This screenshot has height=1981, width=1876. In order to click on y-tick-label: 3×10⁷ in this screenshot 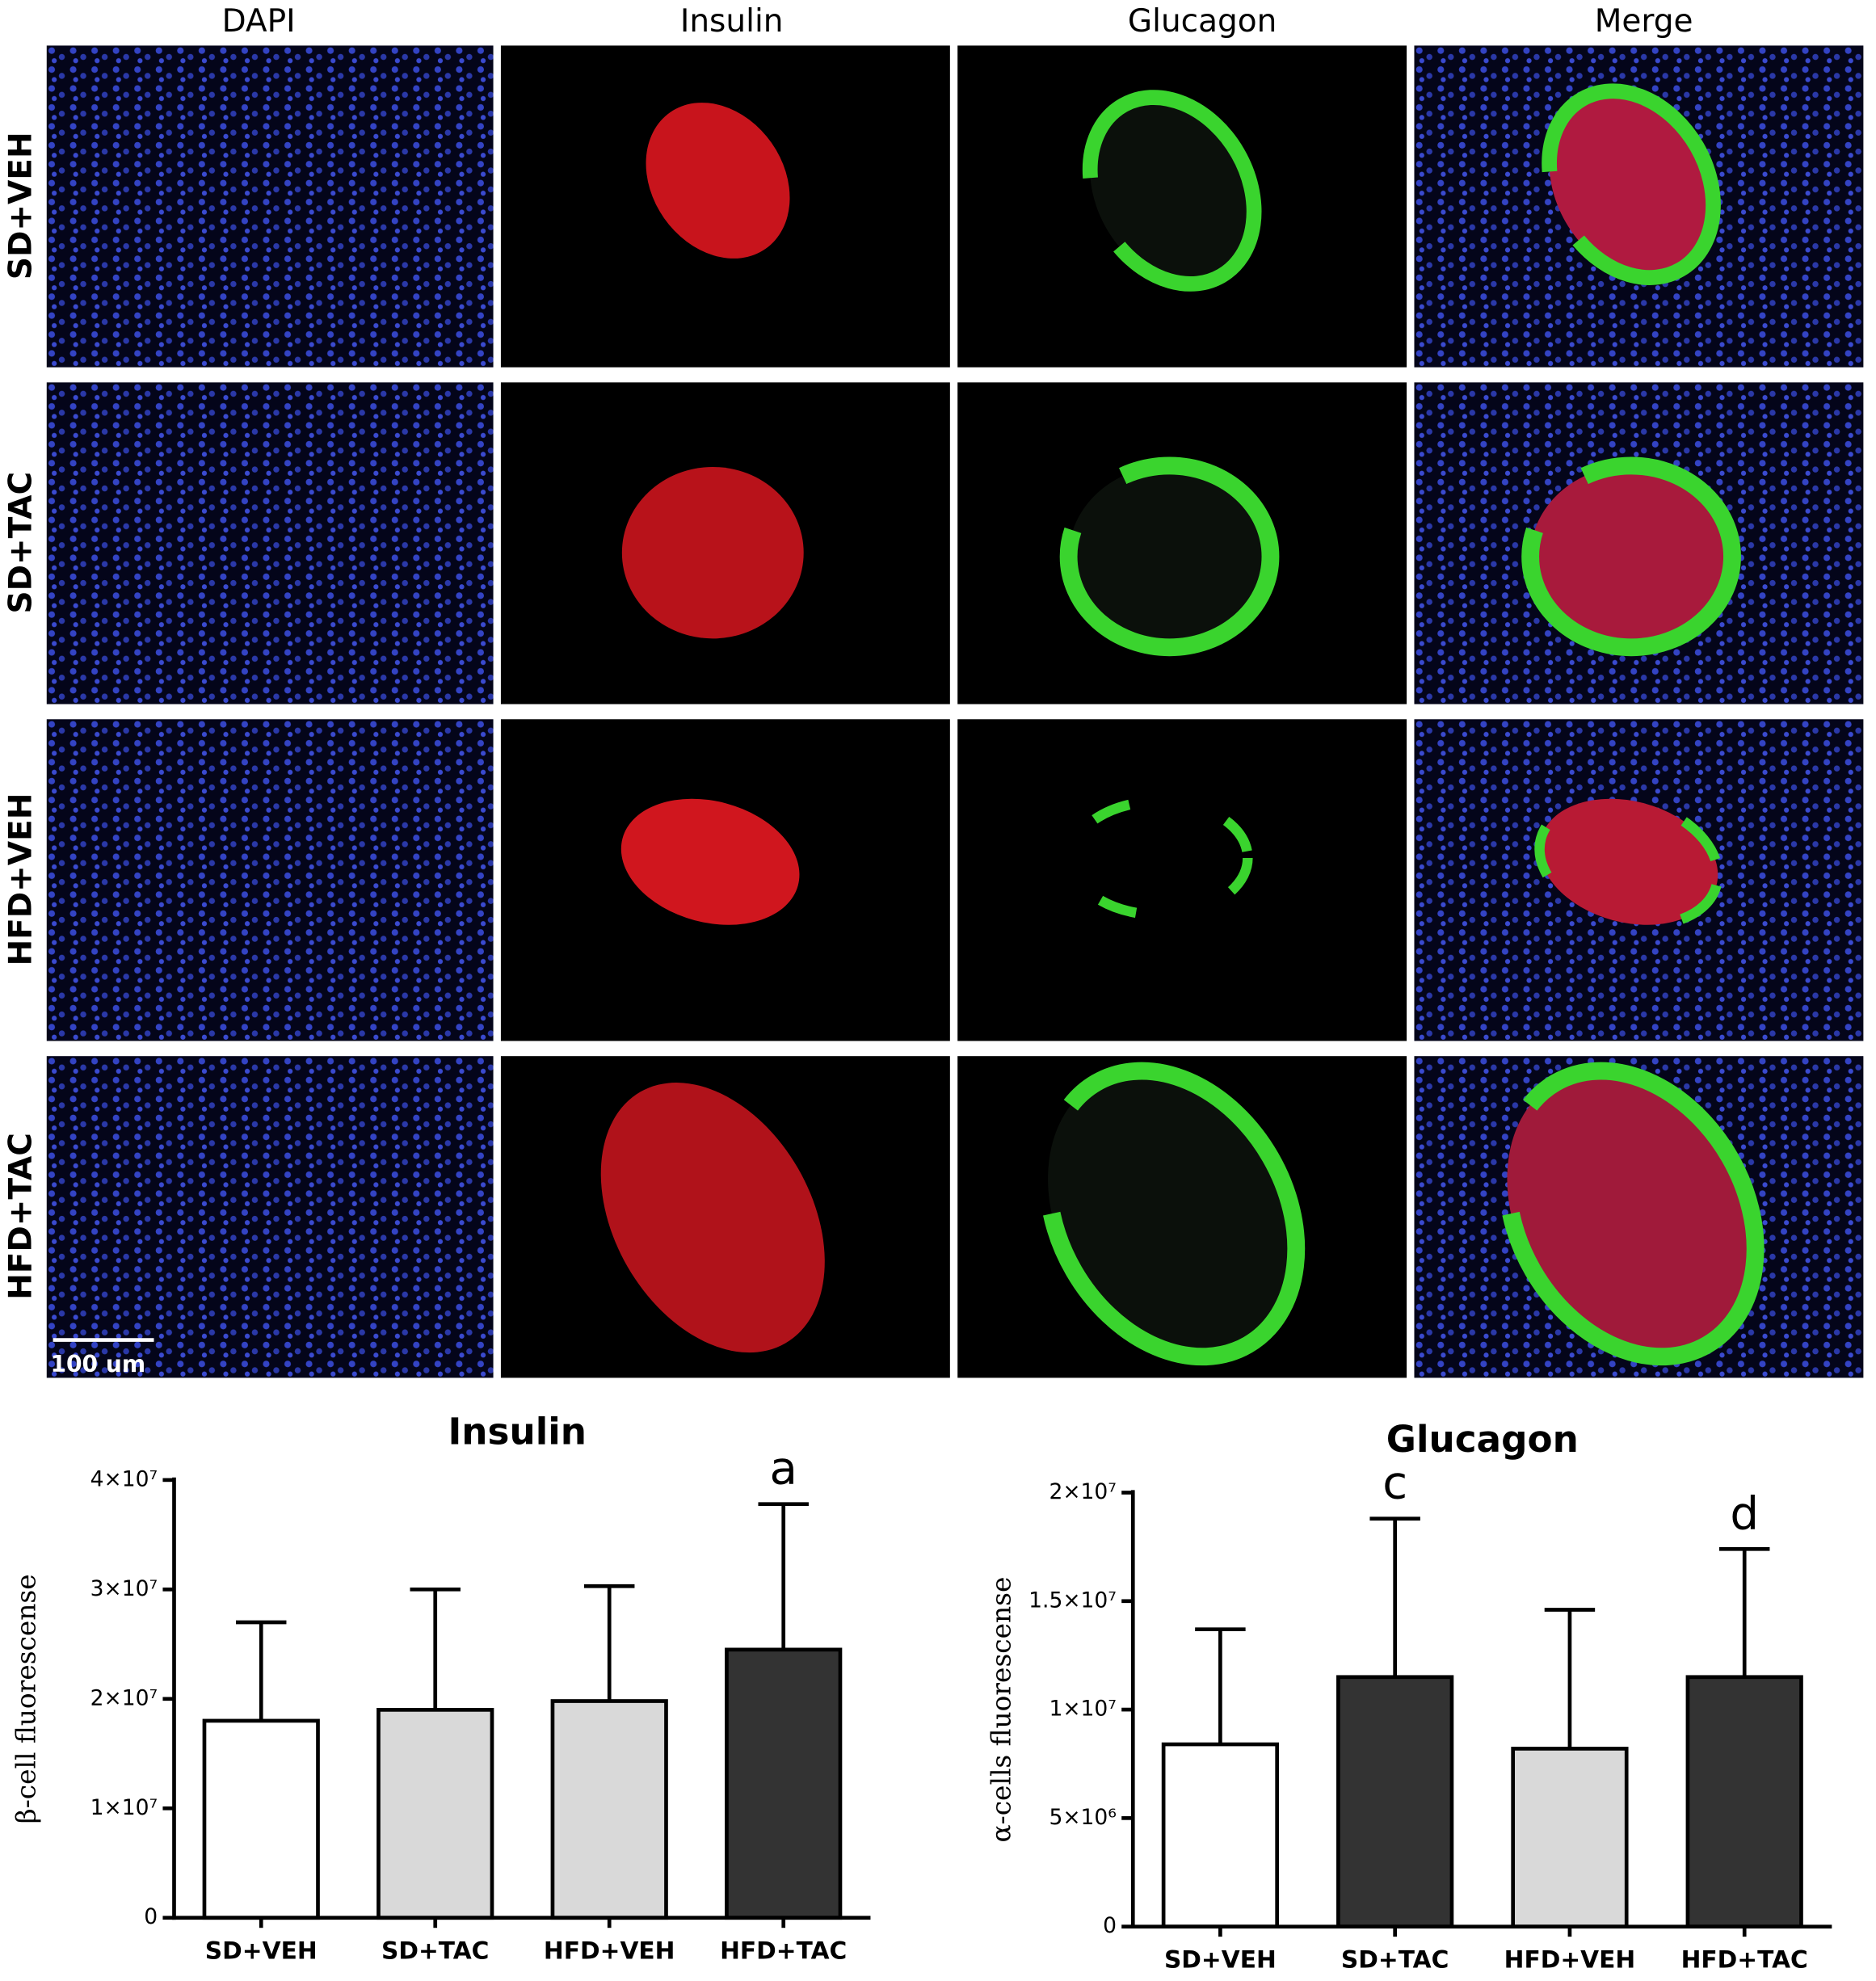, I will do `click(124, 1588)`.